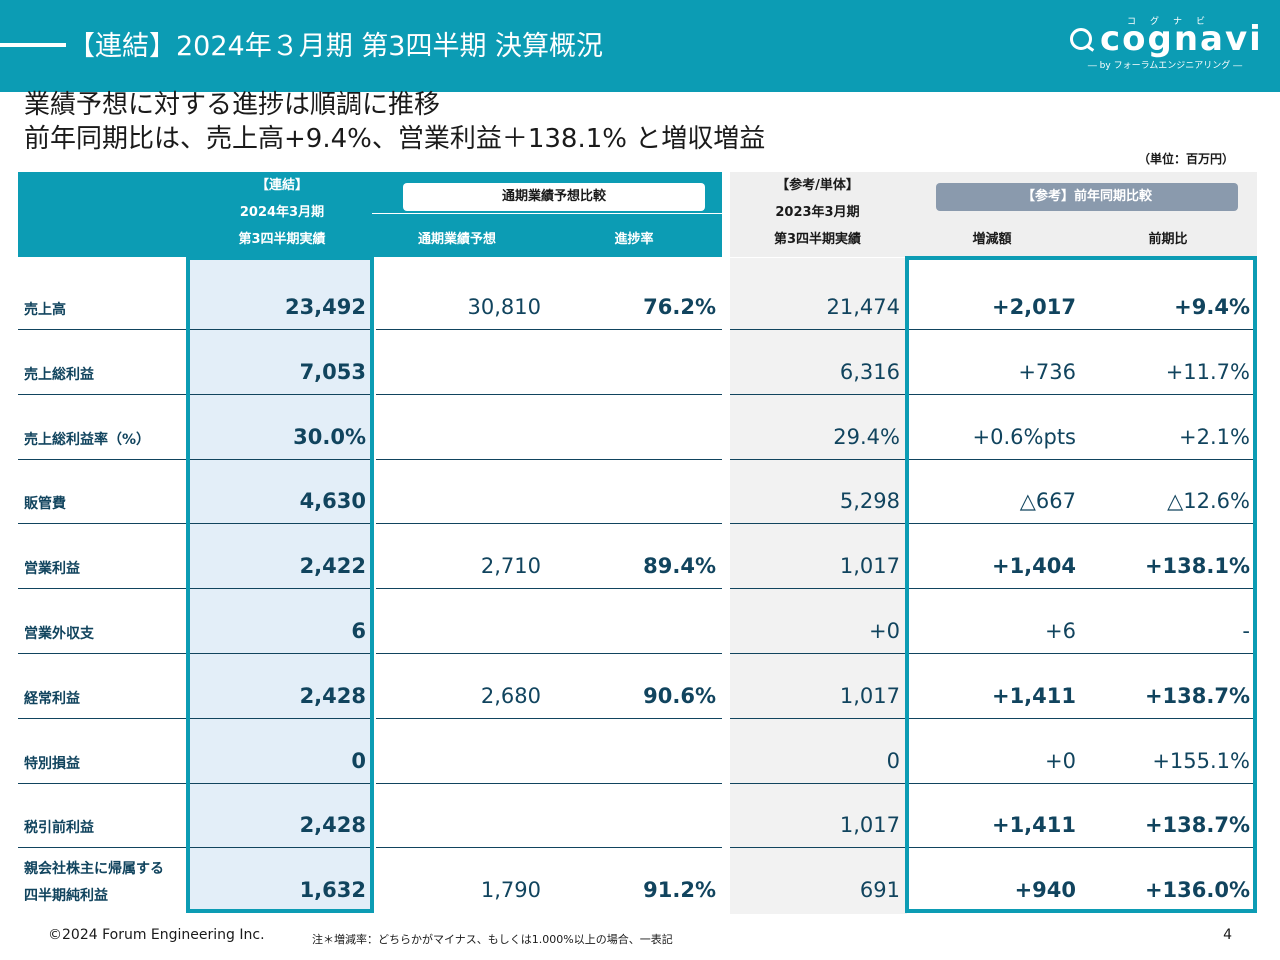 This screenshot has width=1280, height=960. I want to click on logo-ring-tail, so click(1090, 48).